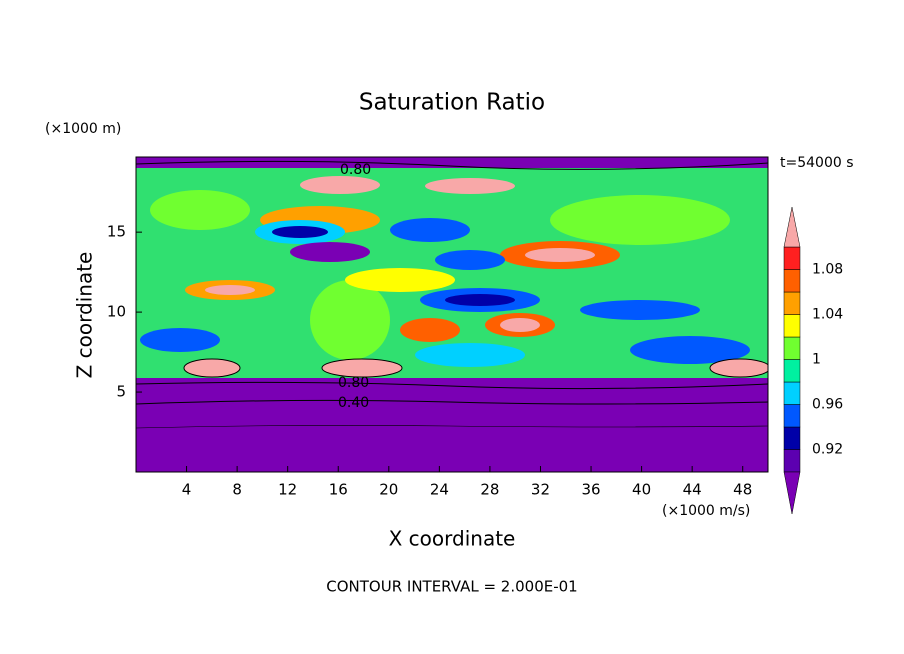 The width and height of the screenshot is (904, 654). What do you see at coordinates (827, 450) in the screenshot?
I see `colorbar-tick-label: 0.92` at bounding box center [827, 450].